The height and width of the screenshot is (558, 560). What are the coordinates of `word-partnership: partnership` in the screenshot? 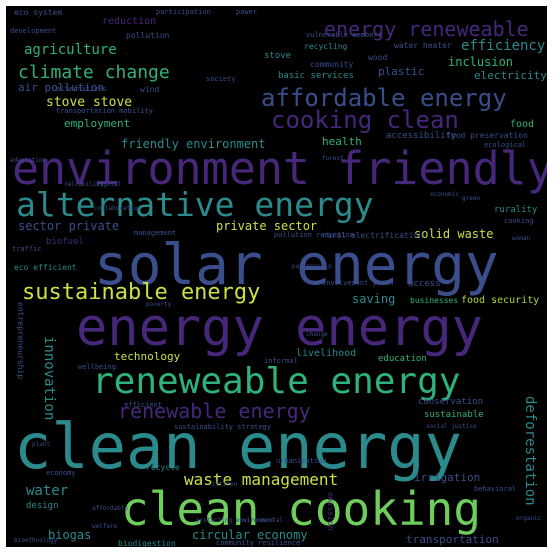 It's located at (312, 266).